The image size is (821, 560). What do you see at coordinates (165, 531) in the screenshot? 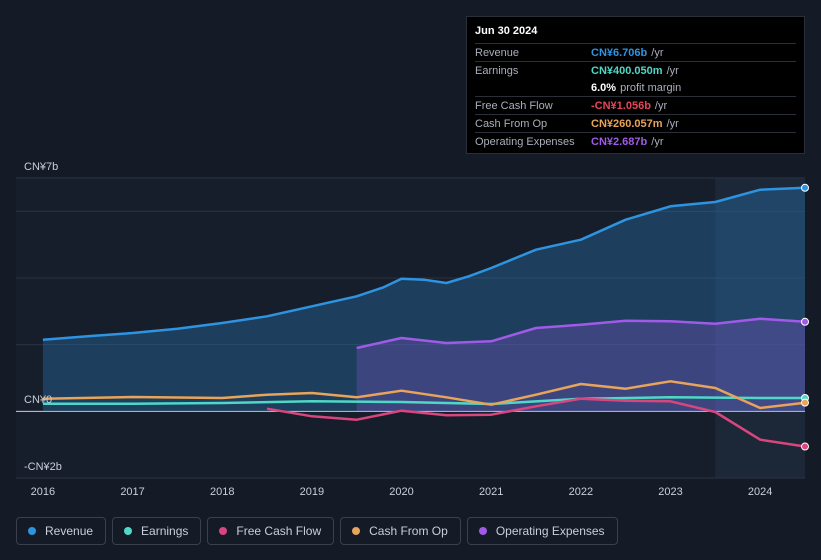
I see `legend-label: Earnings` at bounding box center [165, 531].